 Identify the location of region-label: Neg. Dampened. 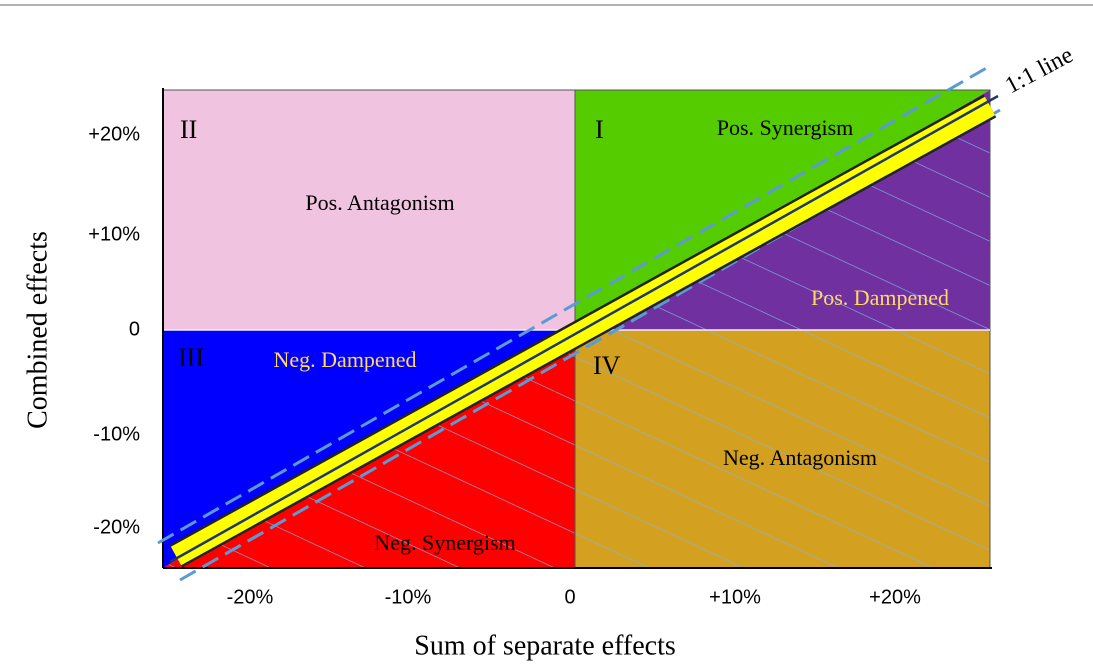
(345, 359).